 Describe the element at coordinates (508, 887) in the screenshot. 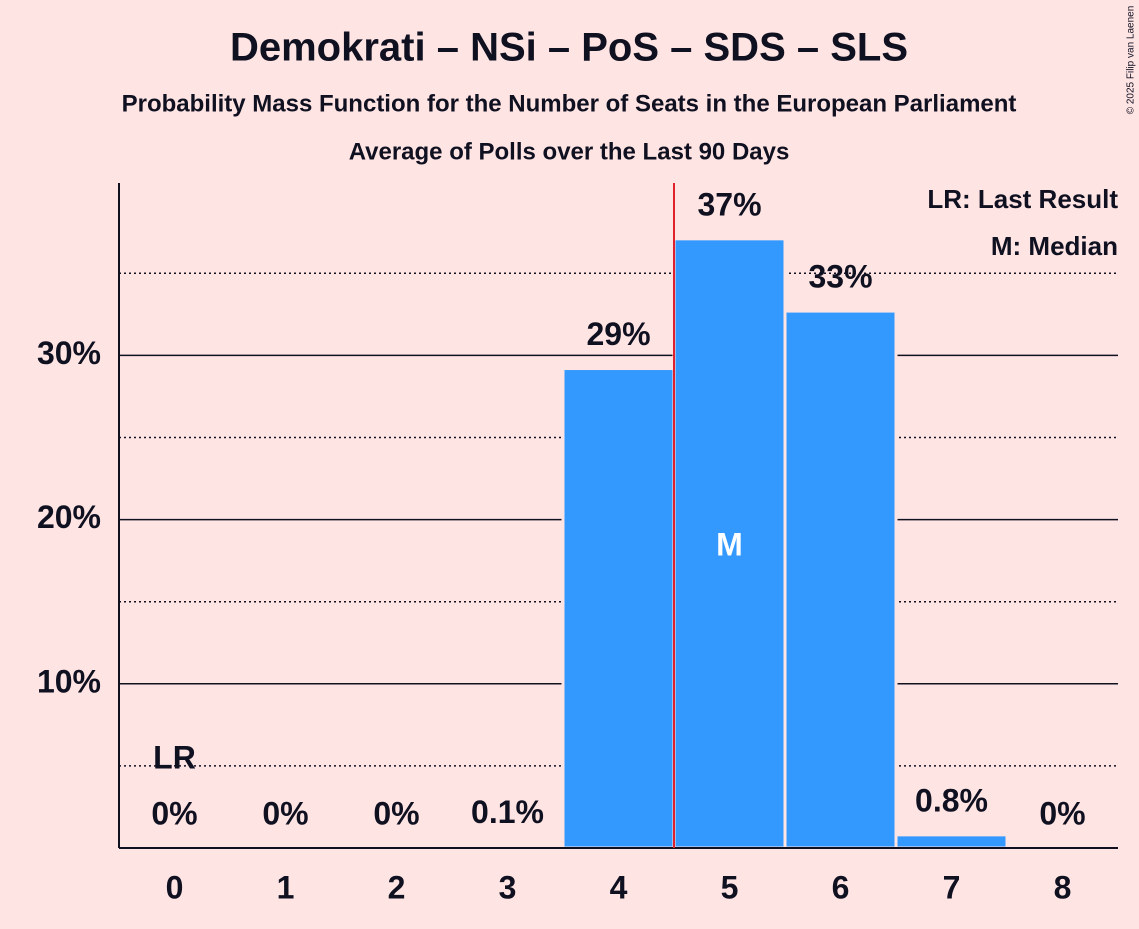

I see `x-tick-label: 3` at that location.